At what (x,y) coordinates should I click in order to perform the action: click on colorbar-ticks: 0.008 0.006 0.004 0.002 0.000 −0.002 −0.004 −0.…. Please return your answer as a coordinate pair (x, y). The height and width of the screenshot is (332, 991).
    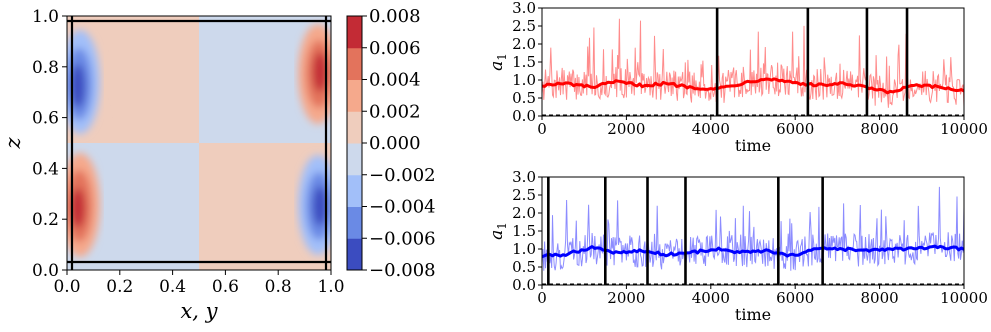
    Looking at the image, I should click on (399, 143).